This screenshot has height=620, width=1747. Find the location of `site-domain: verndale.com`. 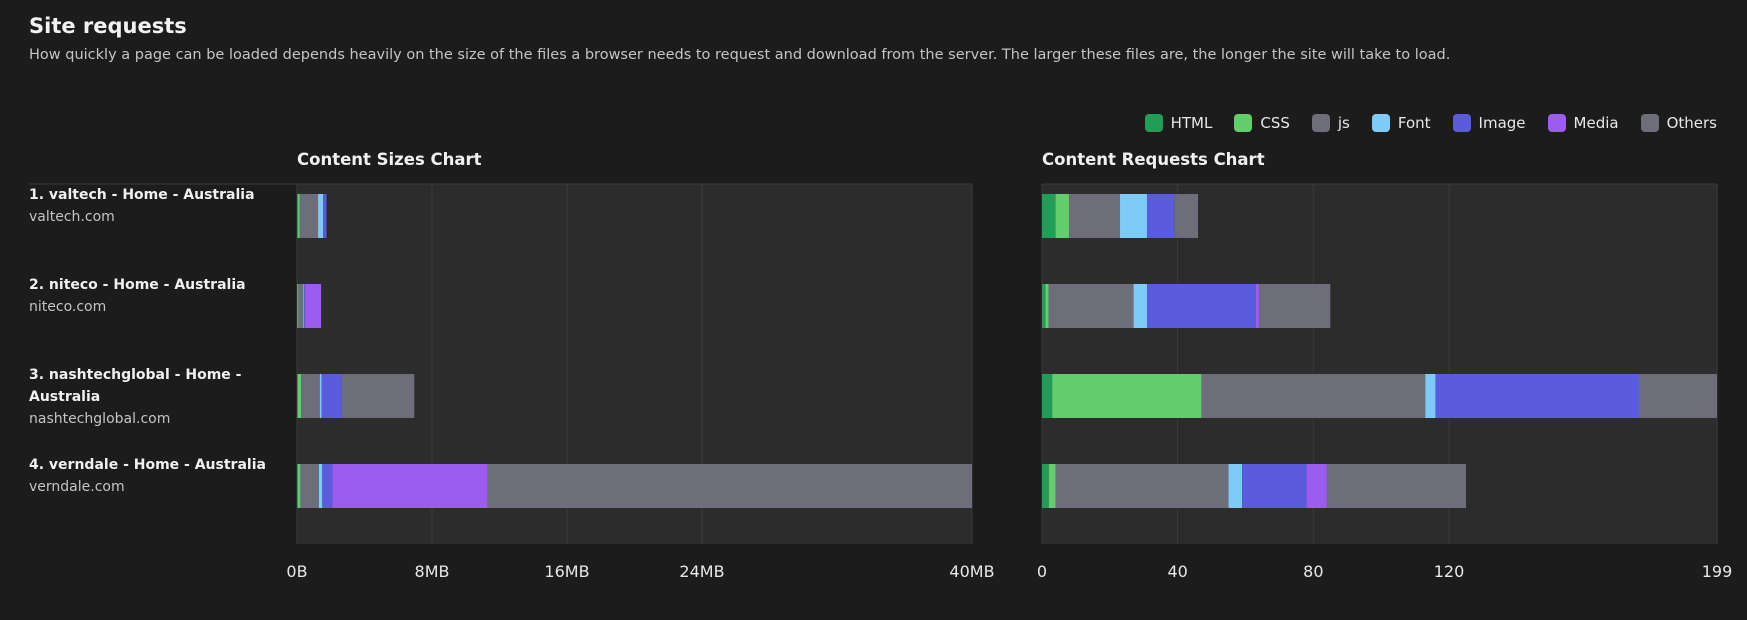

site-domain: verndale.com is located at coordinates (77, 487).